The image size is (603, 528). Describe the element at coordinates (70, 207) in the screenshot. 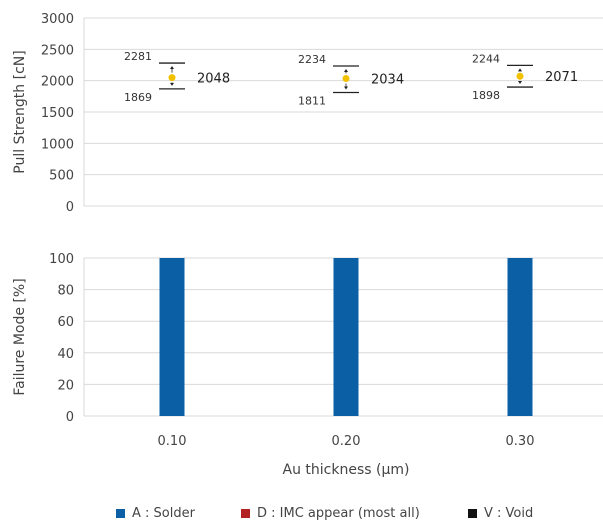

I see `pull-ytick-label: 0` at that location.